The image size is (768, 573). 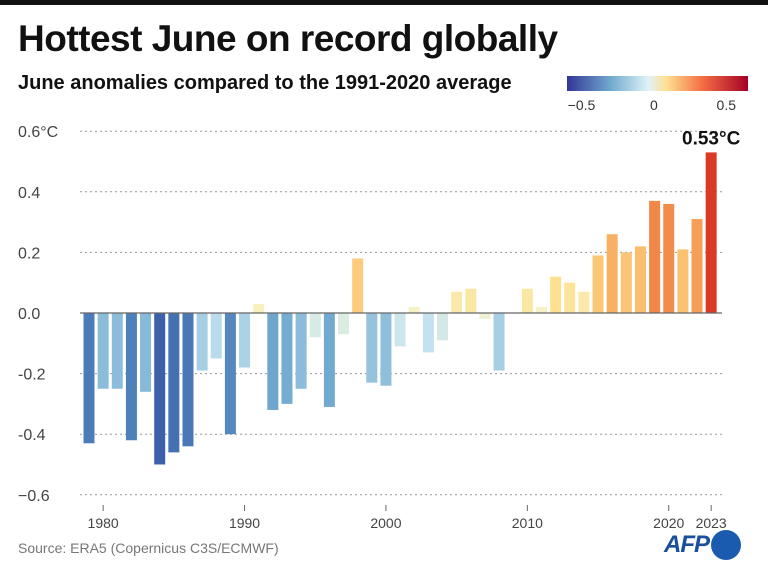 I want to click on chart-title: Hottest June on record globally, so click(x=288, y=38).